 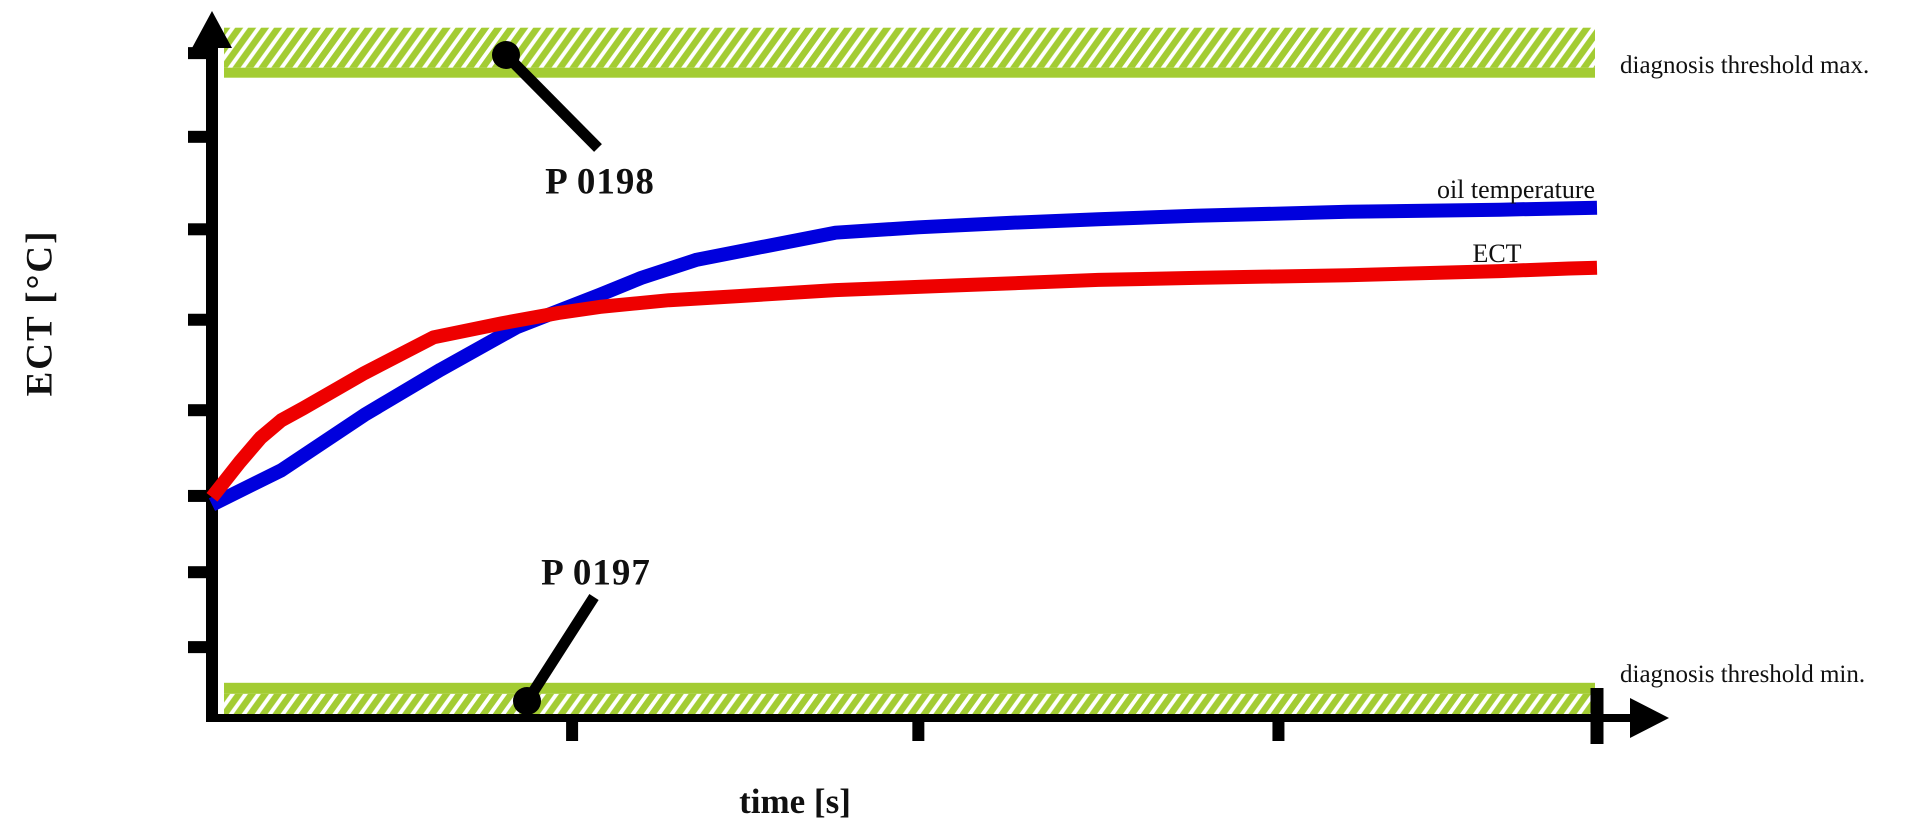 I want to click on diagnosis-threshold-max-label: diagnosis threshold max., so click(x=1745, y=65).